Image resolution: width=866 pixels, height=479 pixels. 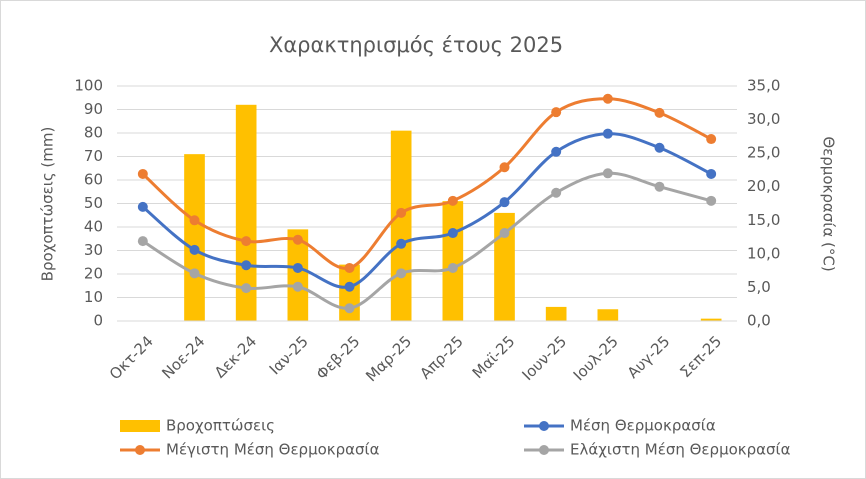 What do you see at coordinates (93, 227) in the screenshot?
I see `y-tick-label: 40` at bounding box center [93, 227].